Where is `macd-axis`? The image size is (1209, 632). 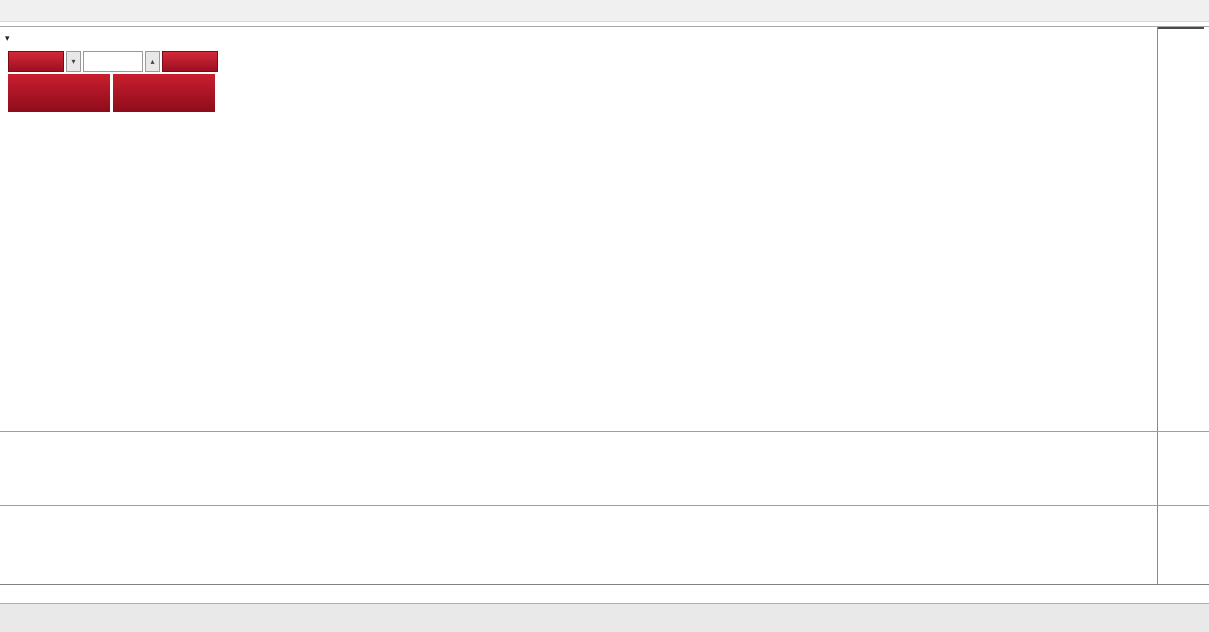
macd-axis is located at coordinates (1183, 468).